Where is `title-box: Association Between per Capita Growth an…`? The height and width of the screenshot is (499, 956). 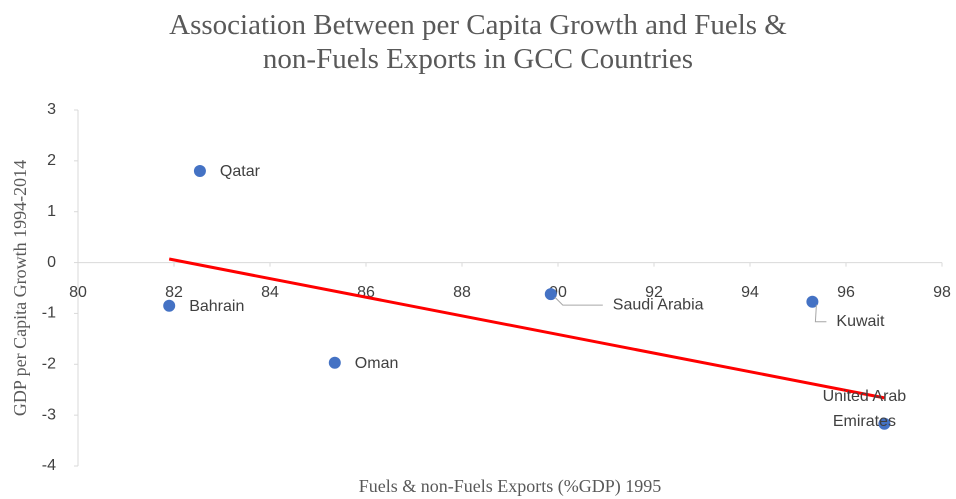
title-box: Association Between per Capita Growth an… is located at coordinates (478, 42).